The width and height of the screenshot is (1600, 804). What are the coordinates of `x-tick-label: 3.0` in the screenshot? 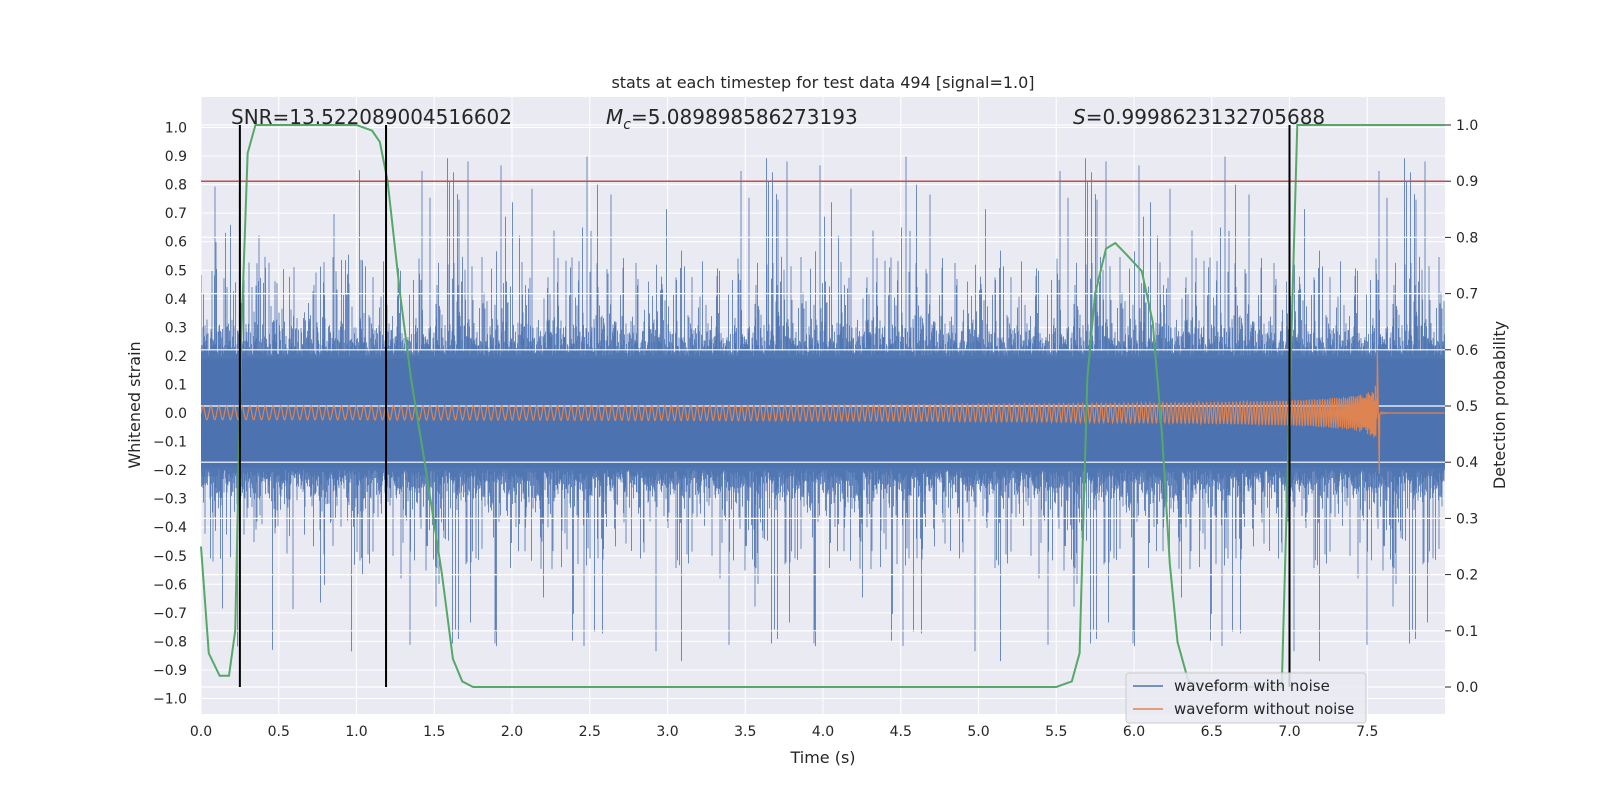 It's located at (667, 732).